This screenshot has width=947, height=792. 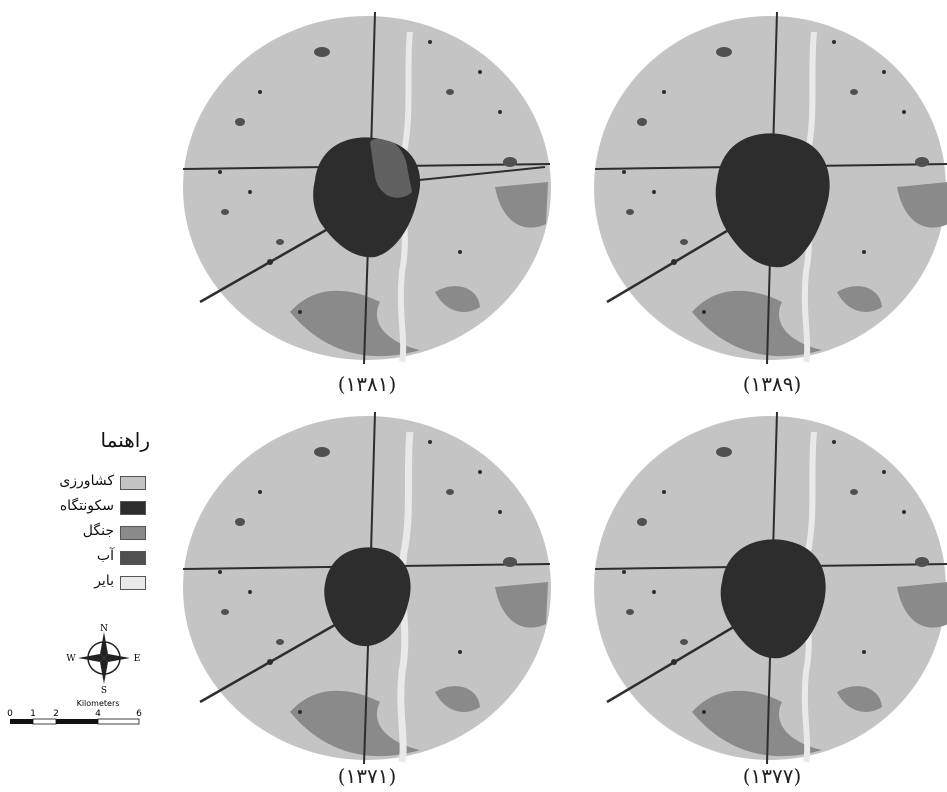 What do you see at coordinates (104, 689) in the screenshot?
I see `compass-s: S` at bounding box center [104, 689].